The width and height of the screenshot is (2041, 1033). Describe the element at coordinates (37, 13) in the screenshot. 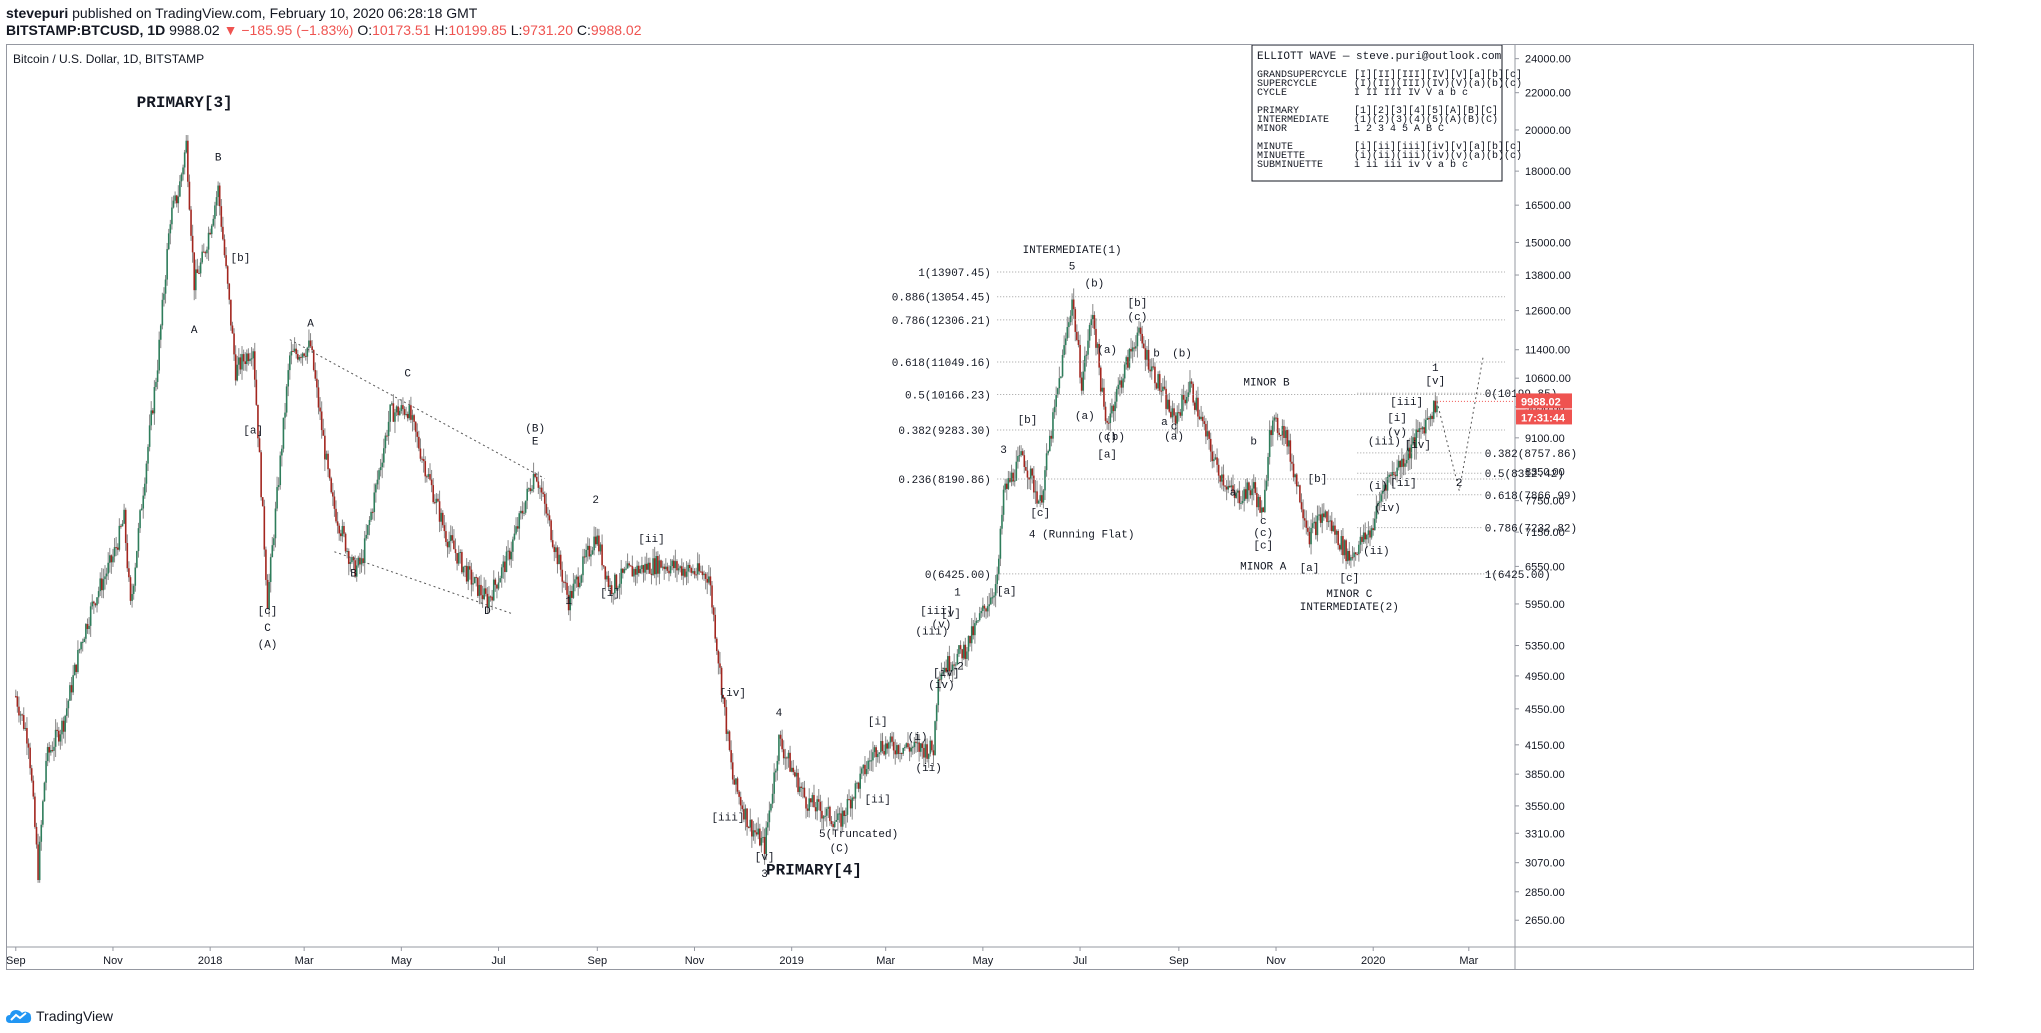

I see `author-name: stevepuri` at that location.